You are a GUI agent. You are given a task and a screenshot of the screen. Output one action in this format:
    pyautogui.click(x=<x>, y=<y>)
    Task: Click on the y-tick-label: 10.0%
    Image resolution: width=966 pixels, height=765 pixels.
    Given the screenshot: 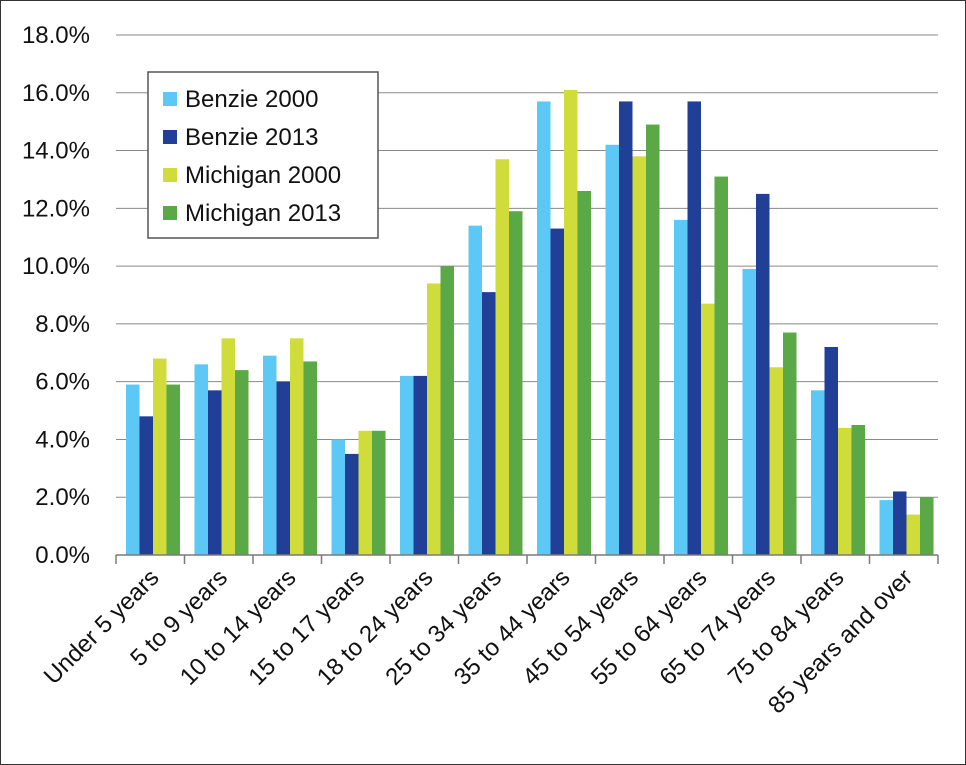 What is the action you would take?
    pyautogui.click(x=56, y=266)
    